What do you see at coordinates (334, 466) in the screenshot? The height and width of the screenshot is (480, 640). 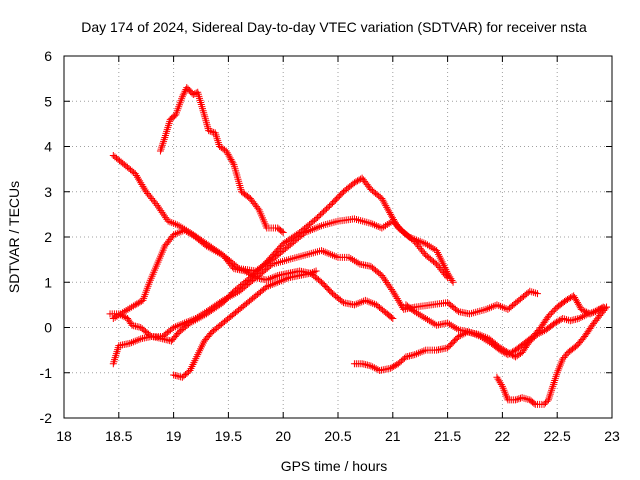 I see `x-axis-label: GPS time / hours` at bounding box center [334, 466].